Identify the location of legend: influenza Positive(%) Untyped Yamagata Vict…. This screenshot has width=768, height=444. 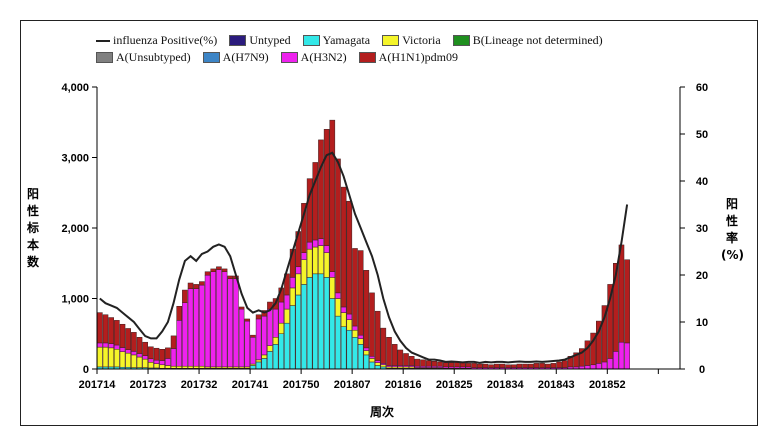
(349, 49).